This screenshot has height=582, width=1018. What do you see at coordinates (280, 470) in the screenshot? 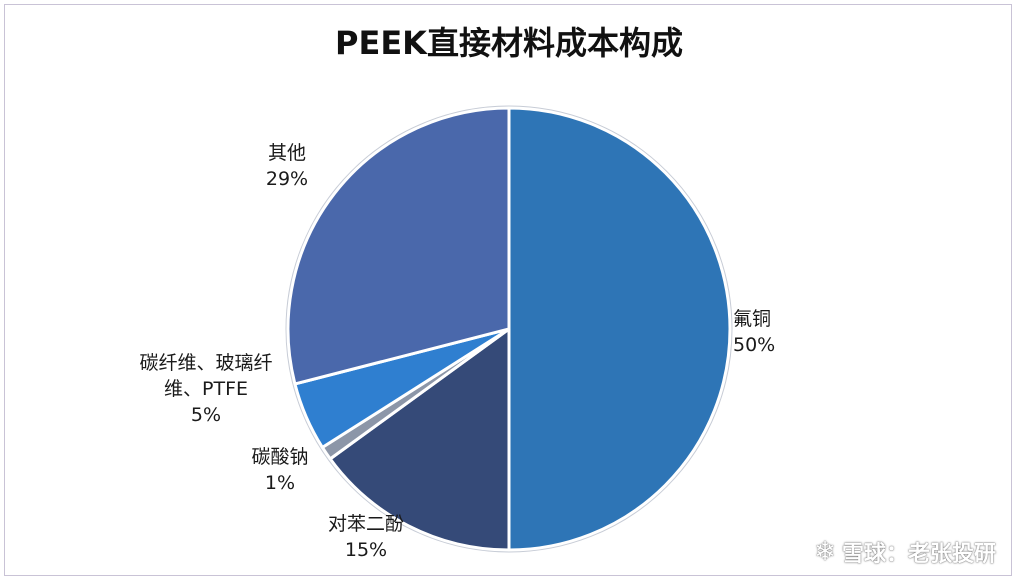
I see `slice-label-2: 碳酸钠 1%` at bounding box center [280, 470].